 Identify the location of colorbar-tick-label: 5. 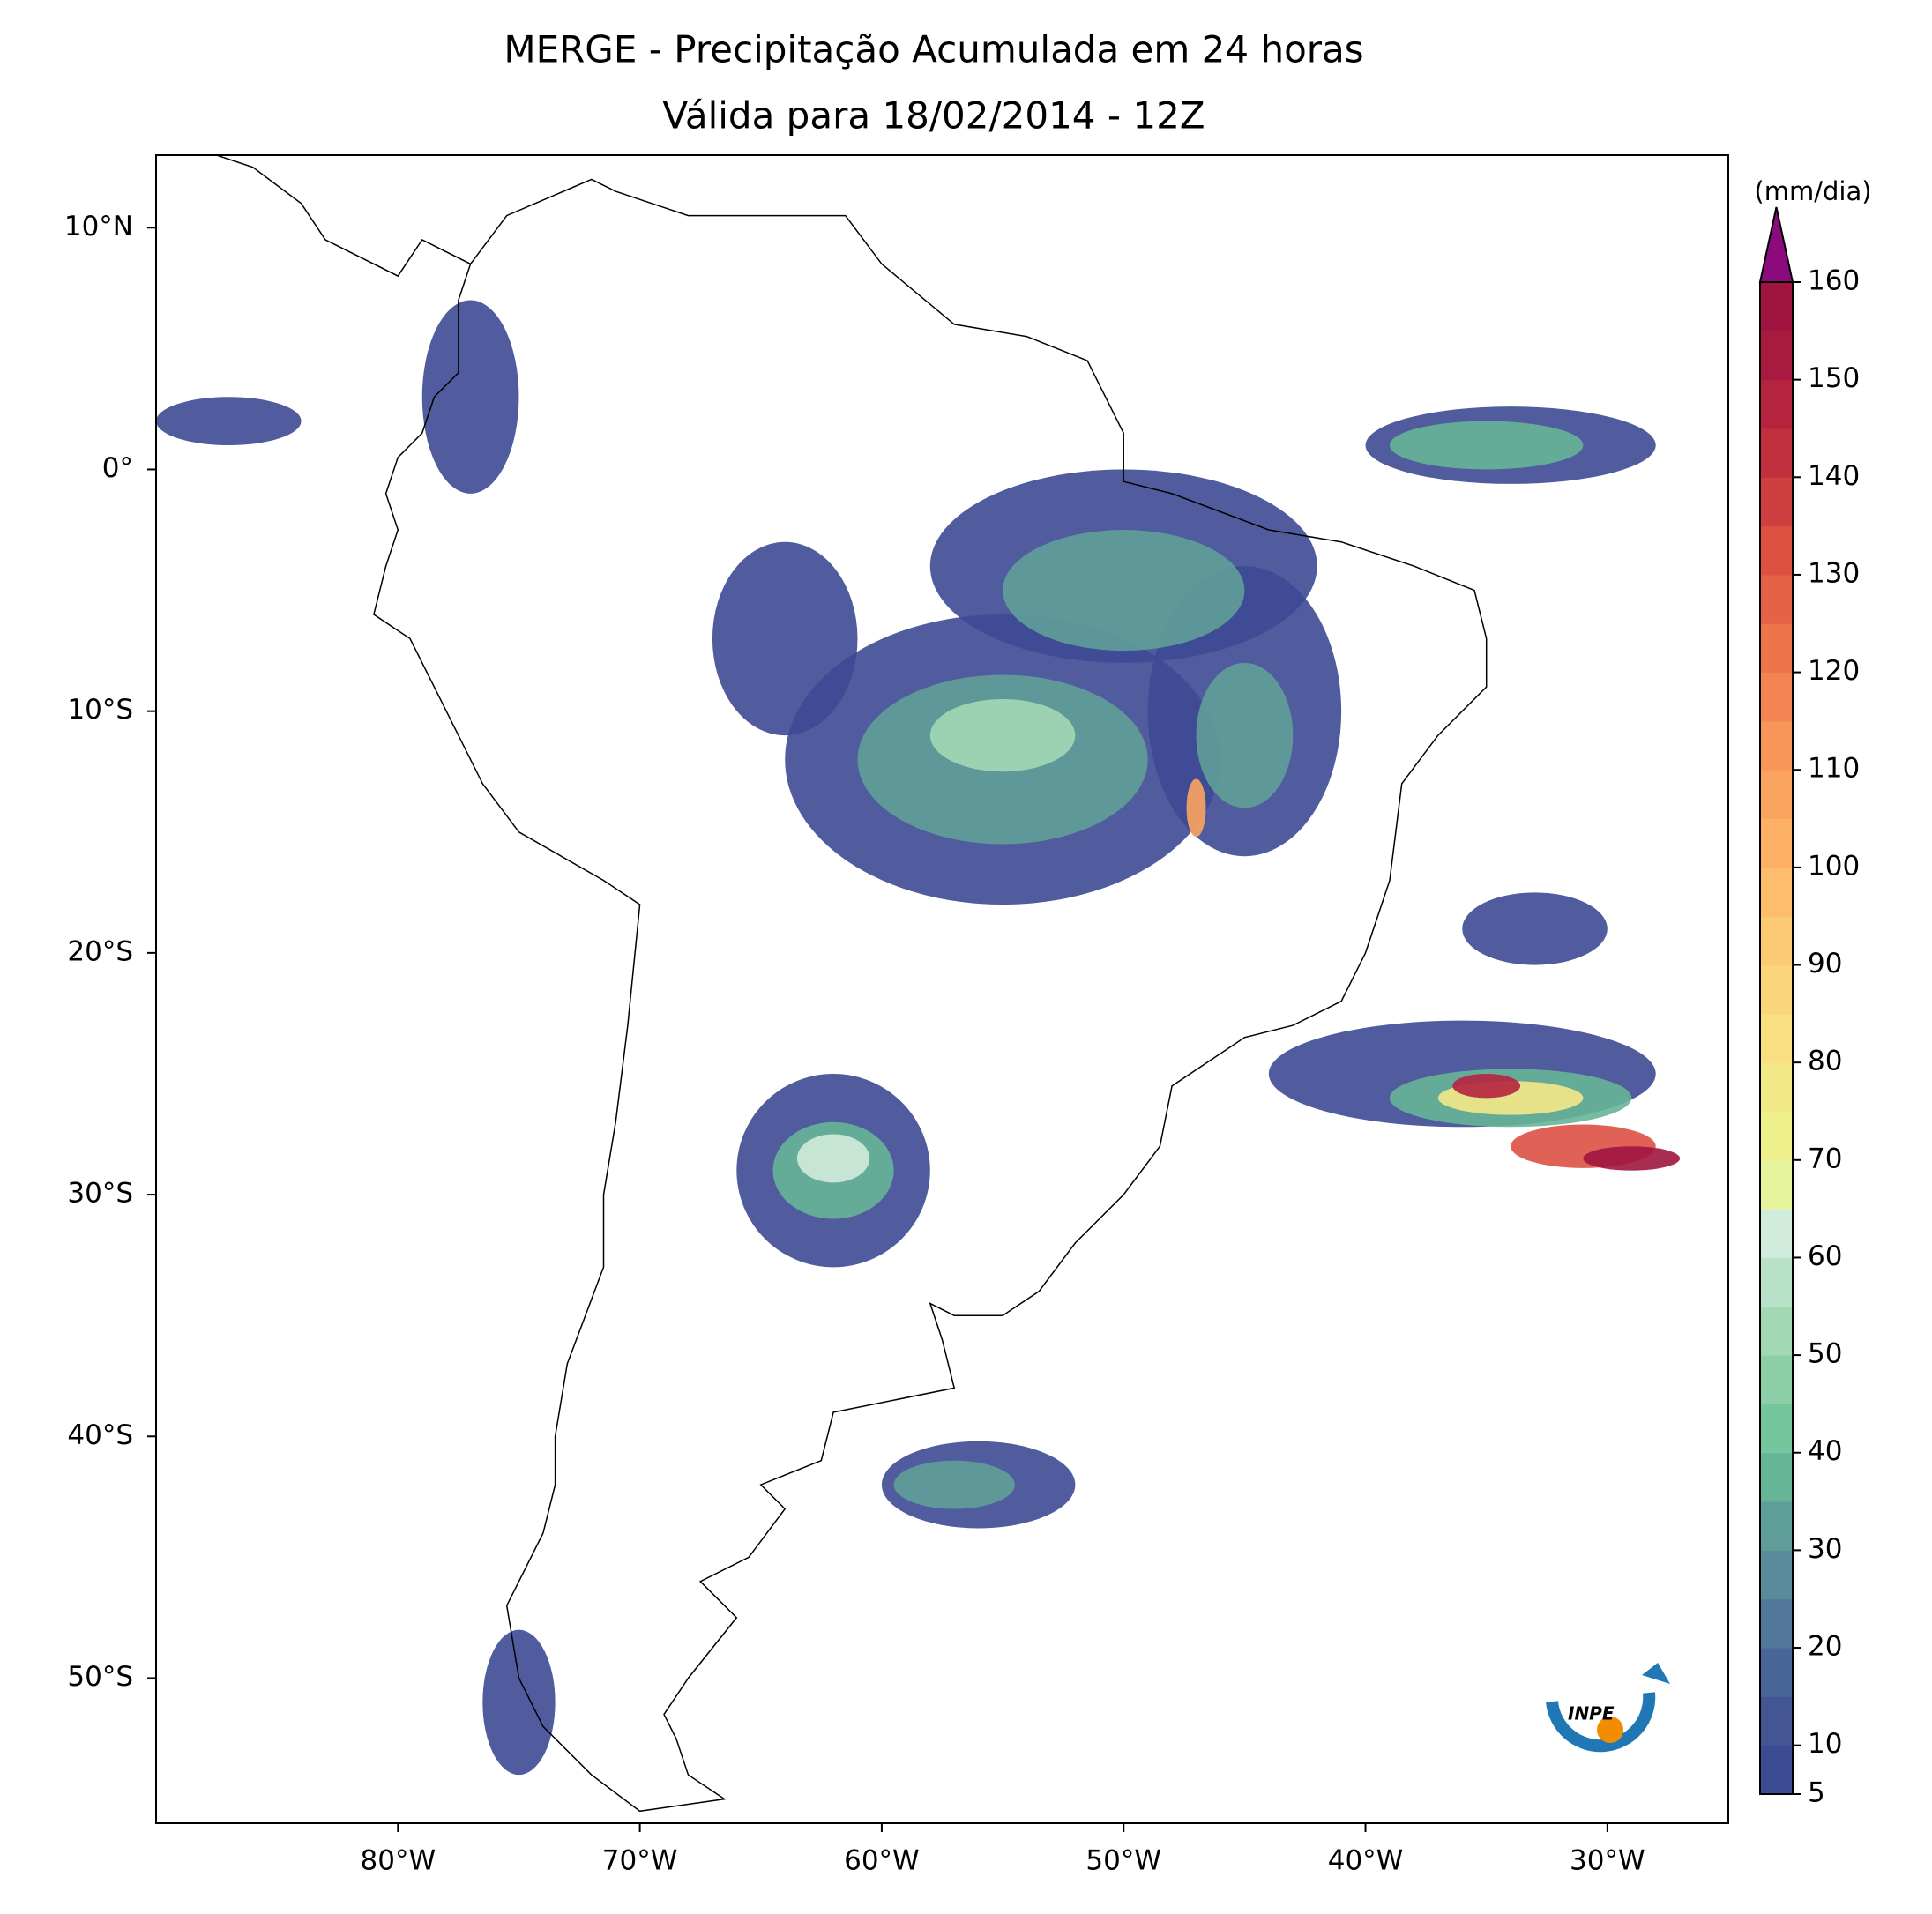
(1816, 1793).